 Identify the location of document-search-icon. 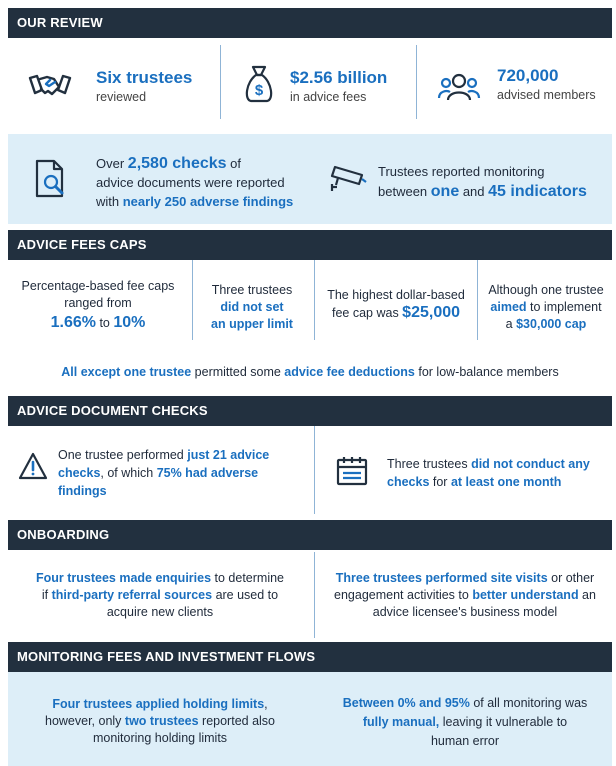
(52, 179).